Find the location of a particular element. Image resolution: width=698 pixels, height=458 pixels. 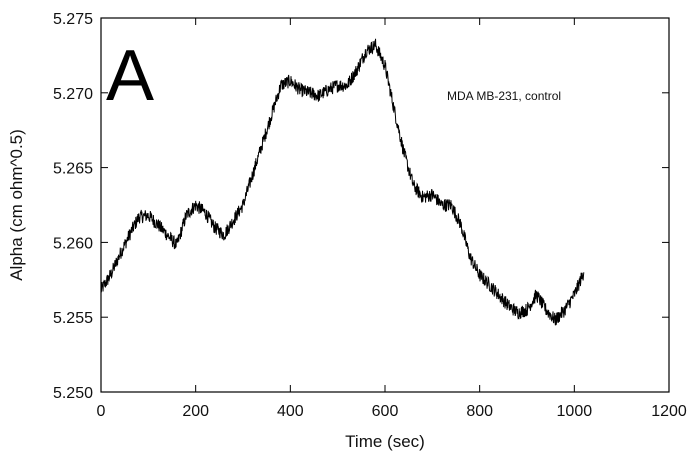

x-tick-label: 400 is located at coordinates (290, 411).